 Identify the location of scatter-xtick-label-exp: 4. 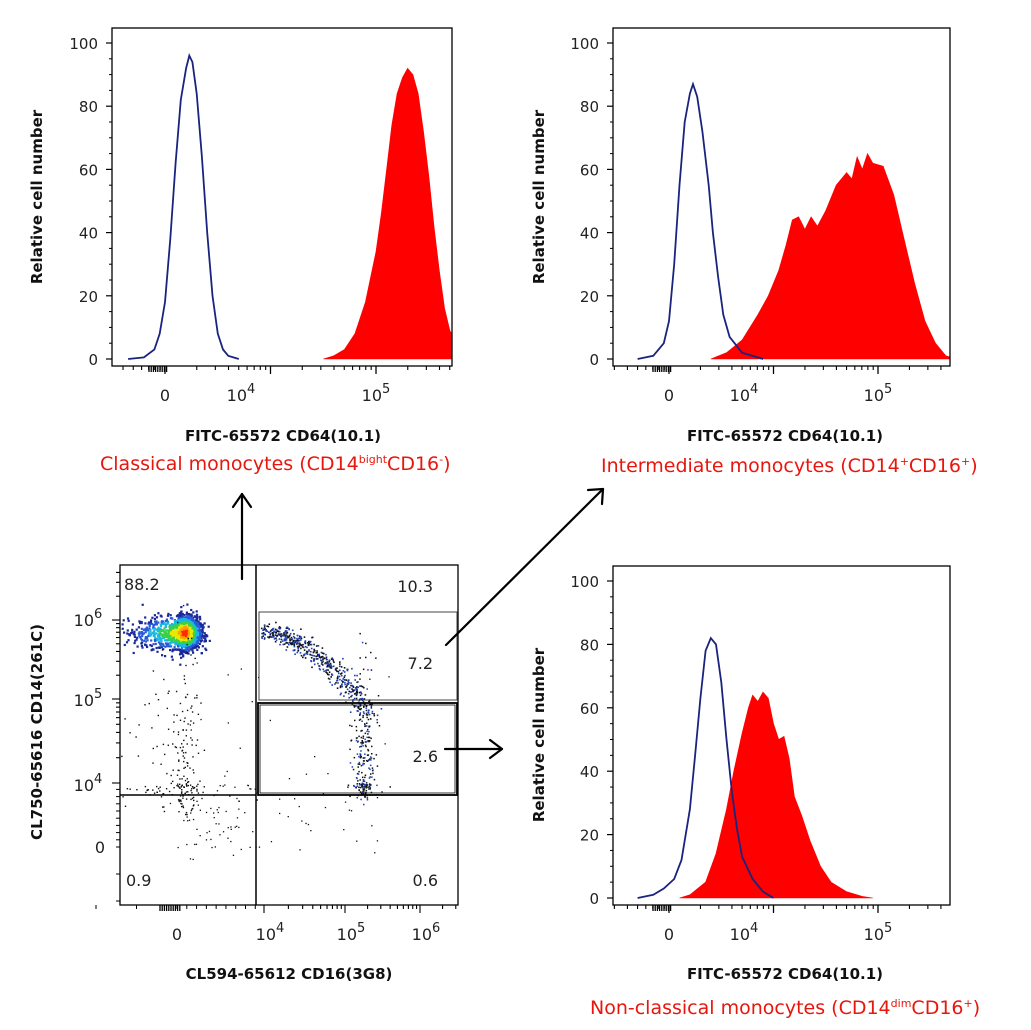
(280, 928).